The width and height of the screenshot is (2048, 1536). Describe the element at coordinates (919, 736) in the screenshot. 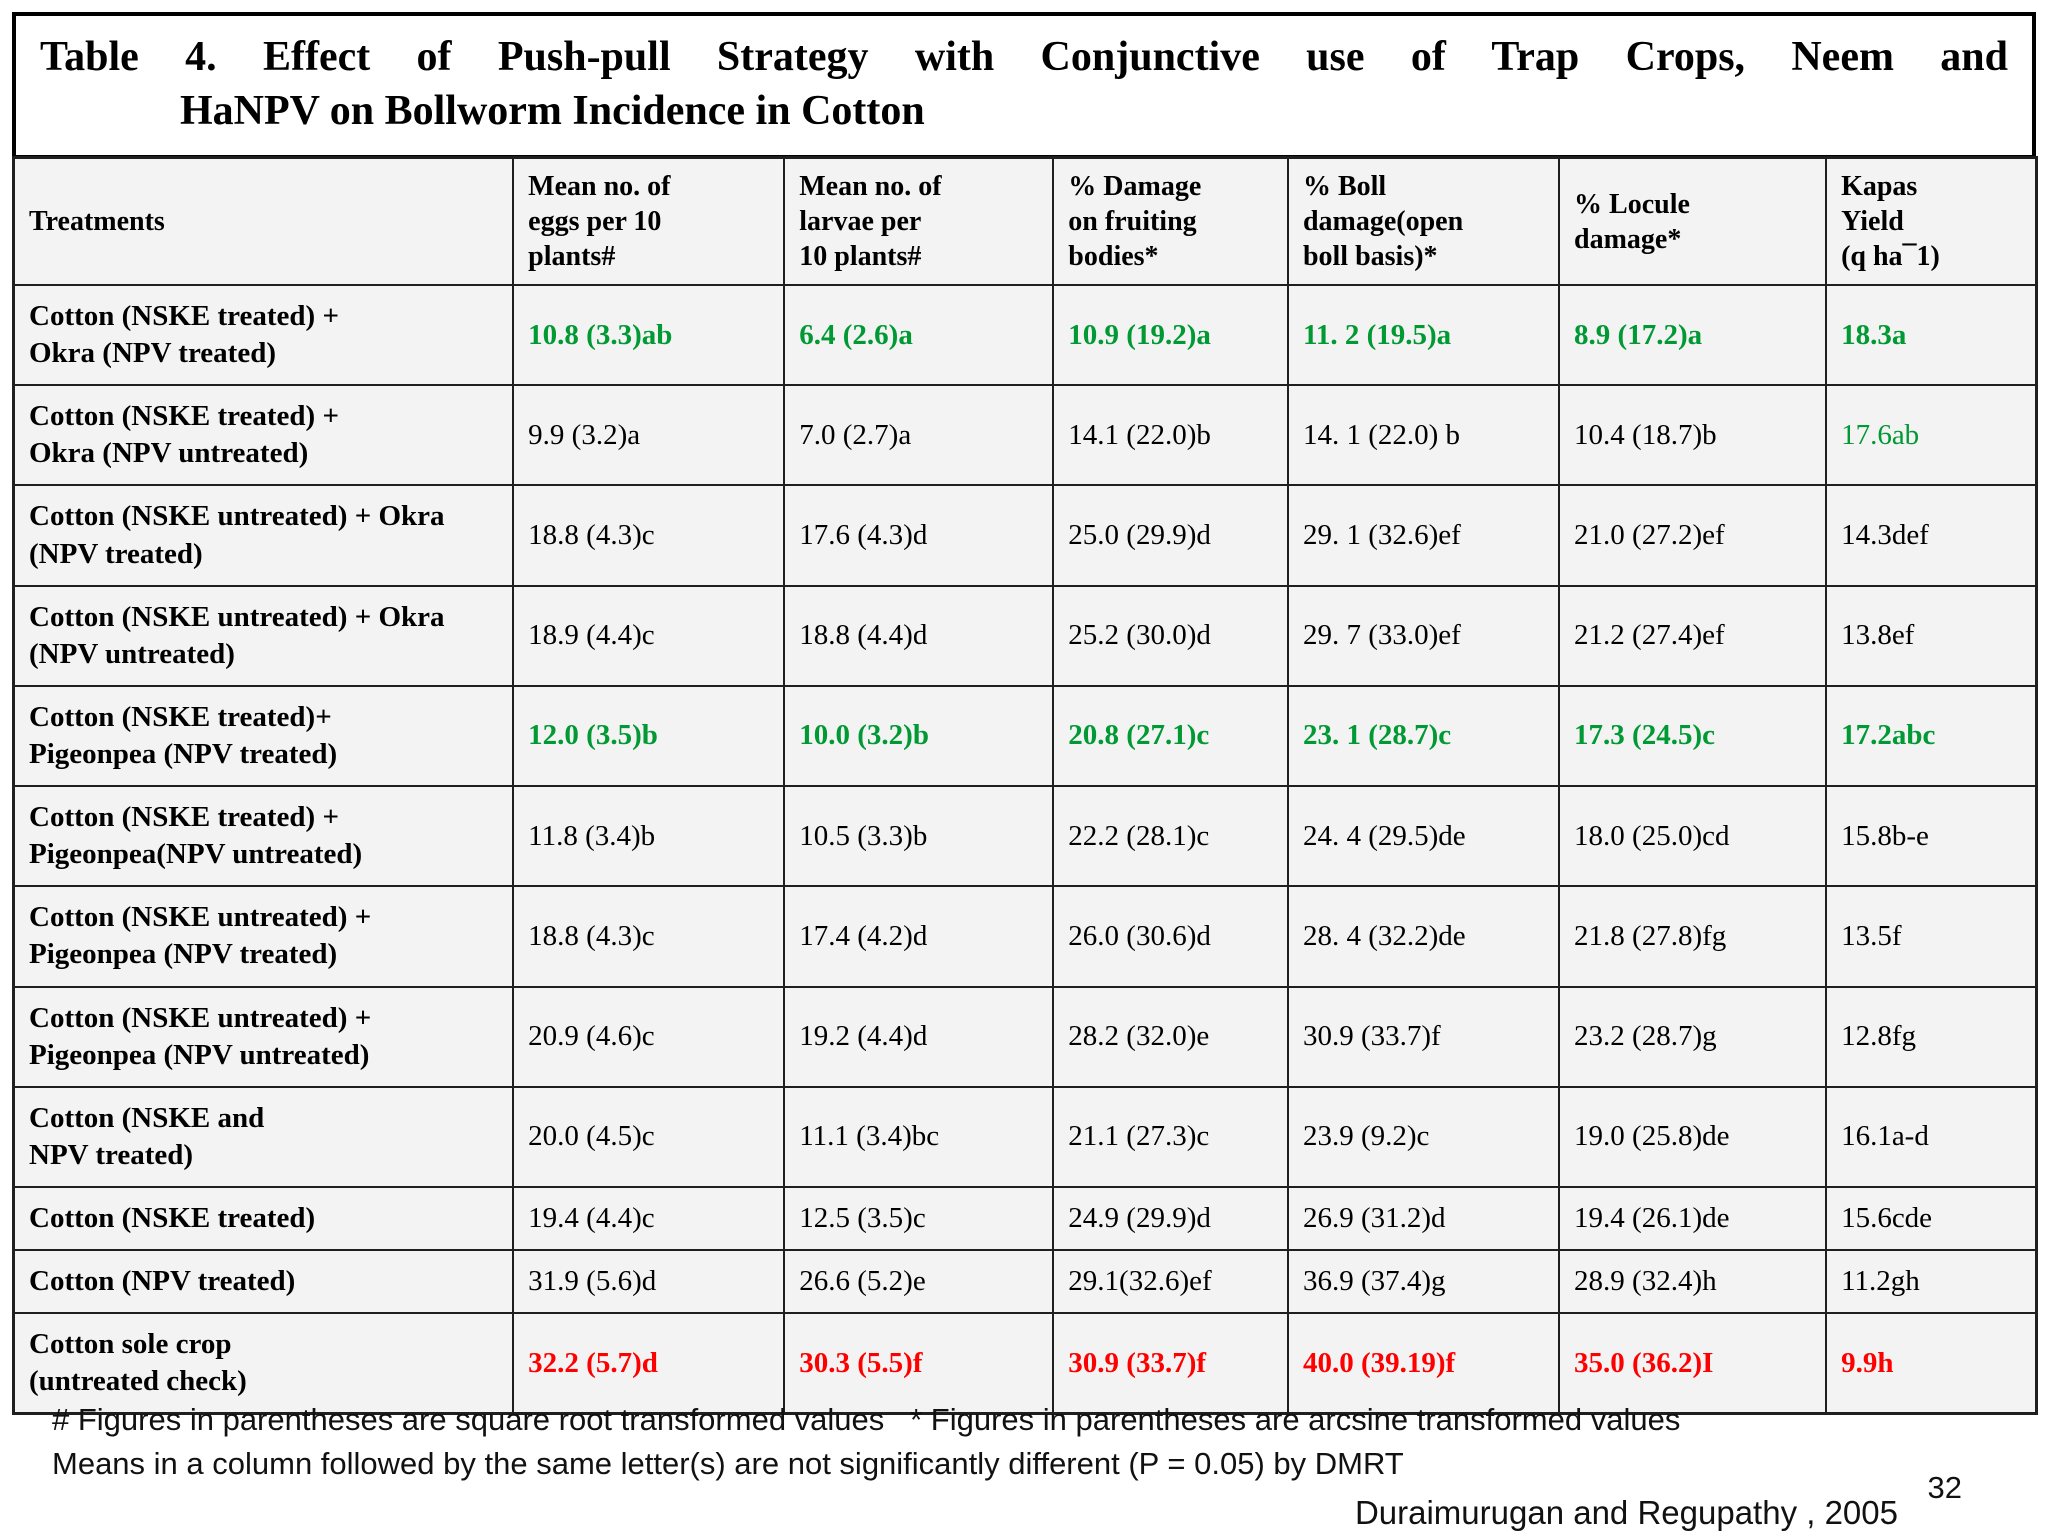

I see `value-cell: 10.0 (3.2)b` at that location.